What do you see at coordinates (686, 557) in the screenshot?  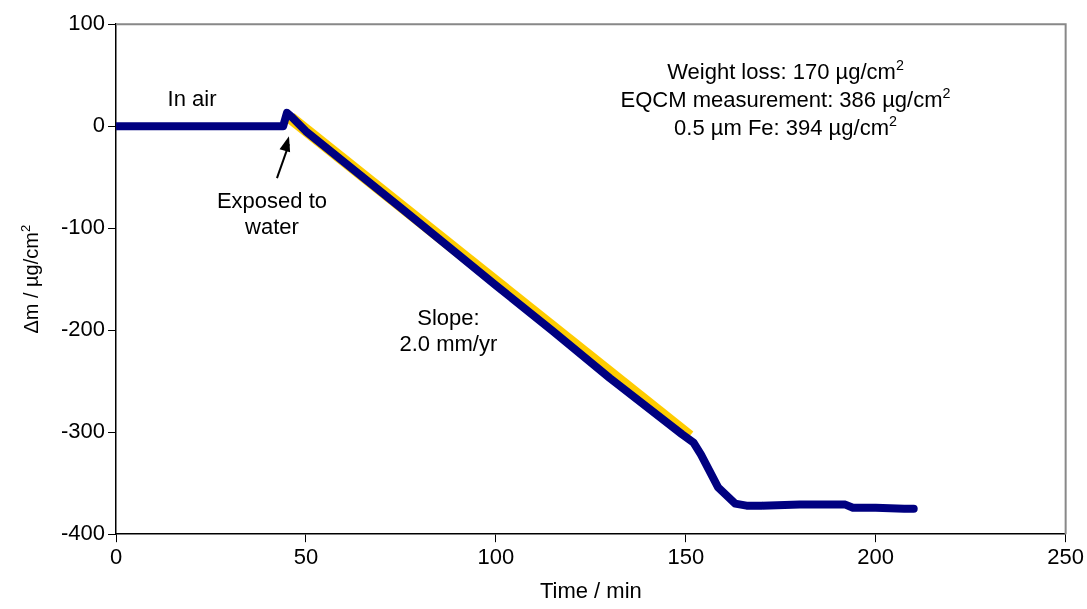 I see `x-tick-label: 150` at bounding box center [686, 557].